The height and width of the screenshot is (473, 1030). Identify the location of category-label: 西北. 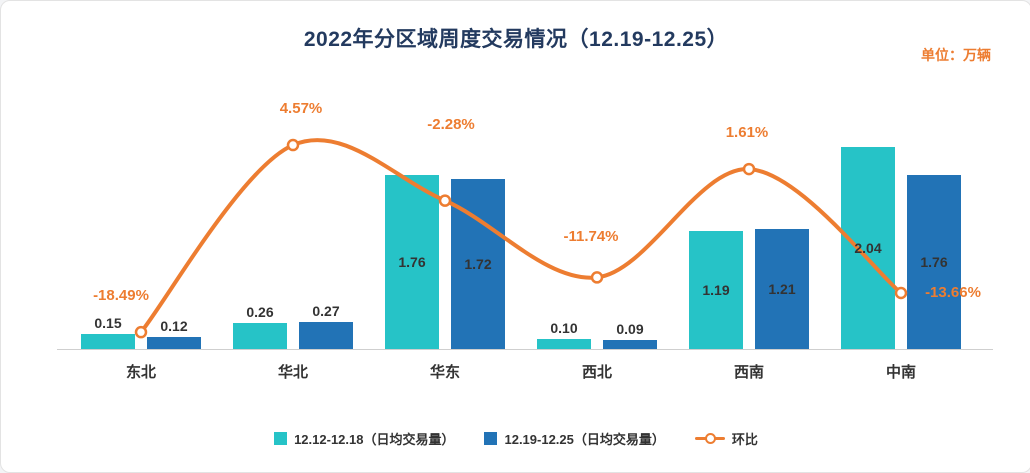
(596, 372).